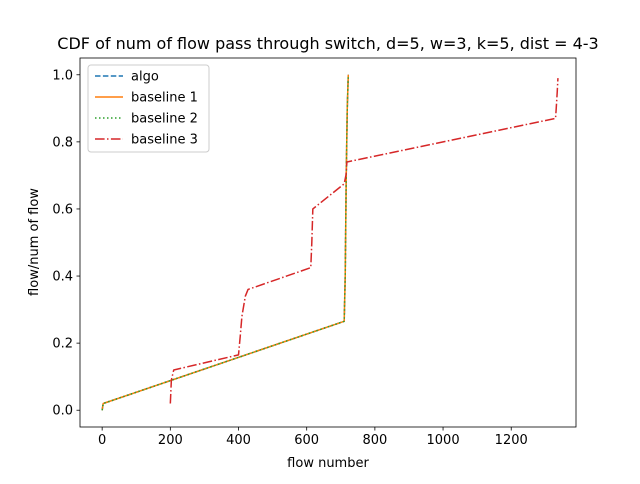 This screenshot has width=640, height=484. I want to click on legend-frame, so click(148, 108).